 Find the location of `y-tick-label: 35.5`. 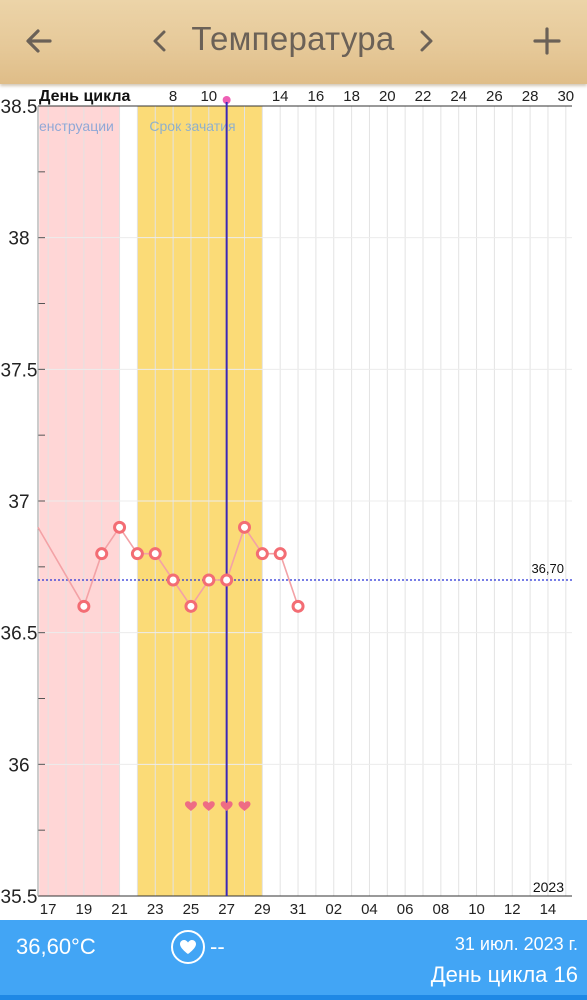

y-tick-label: 35.5 is located at coordinates (19, 897).